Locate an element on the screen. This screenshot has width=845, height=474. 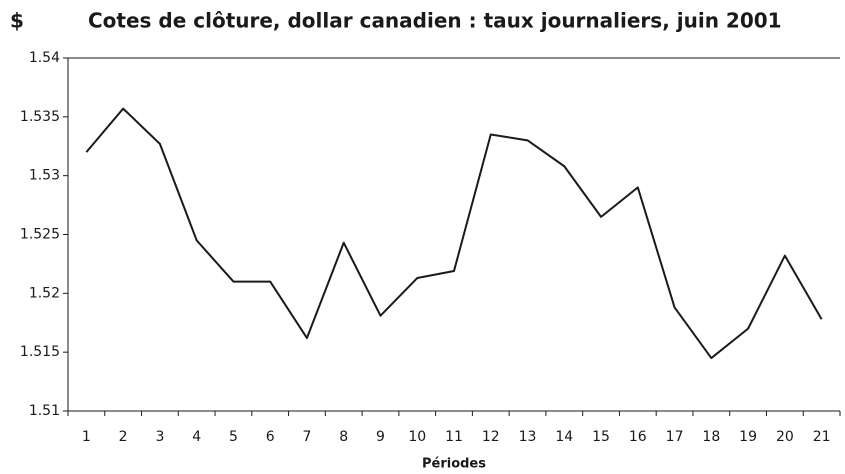
x-tick-label: 15 is located at coordinates (601, 437).